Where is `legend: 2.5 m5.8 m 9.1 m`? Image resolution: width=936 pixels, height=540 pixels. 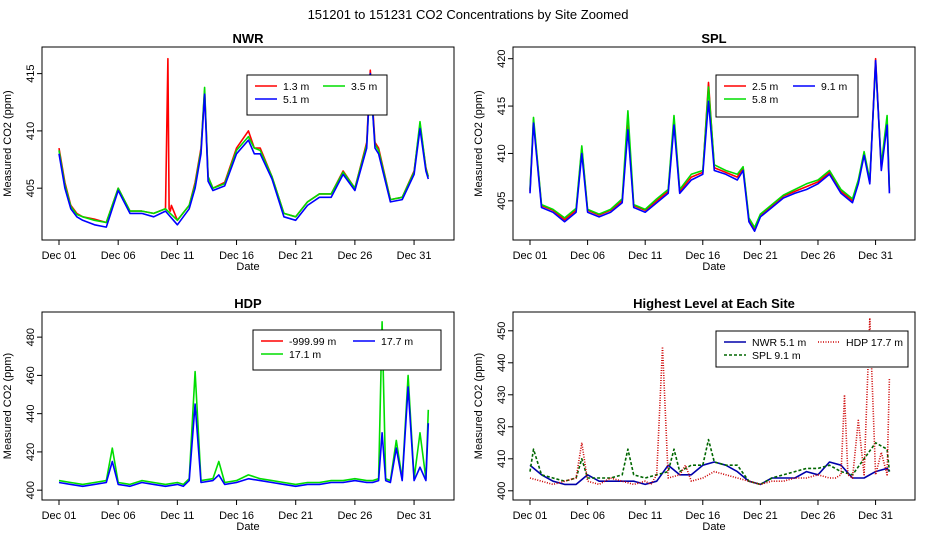 legend: 2.5 m5.8 m 9.1 m is located at coordinates (787, 96).